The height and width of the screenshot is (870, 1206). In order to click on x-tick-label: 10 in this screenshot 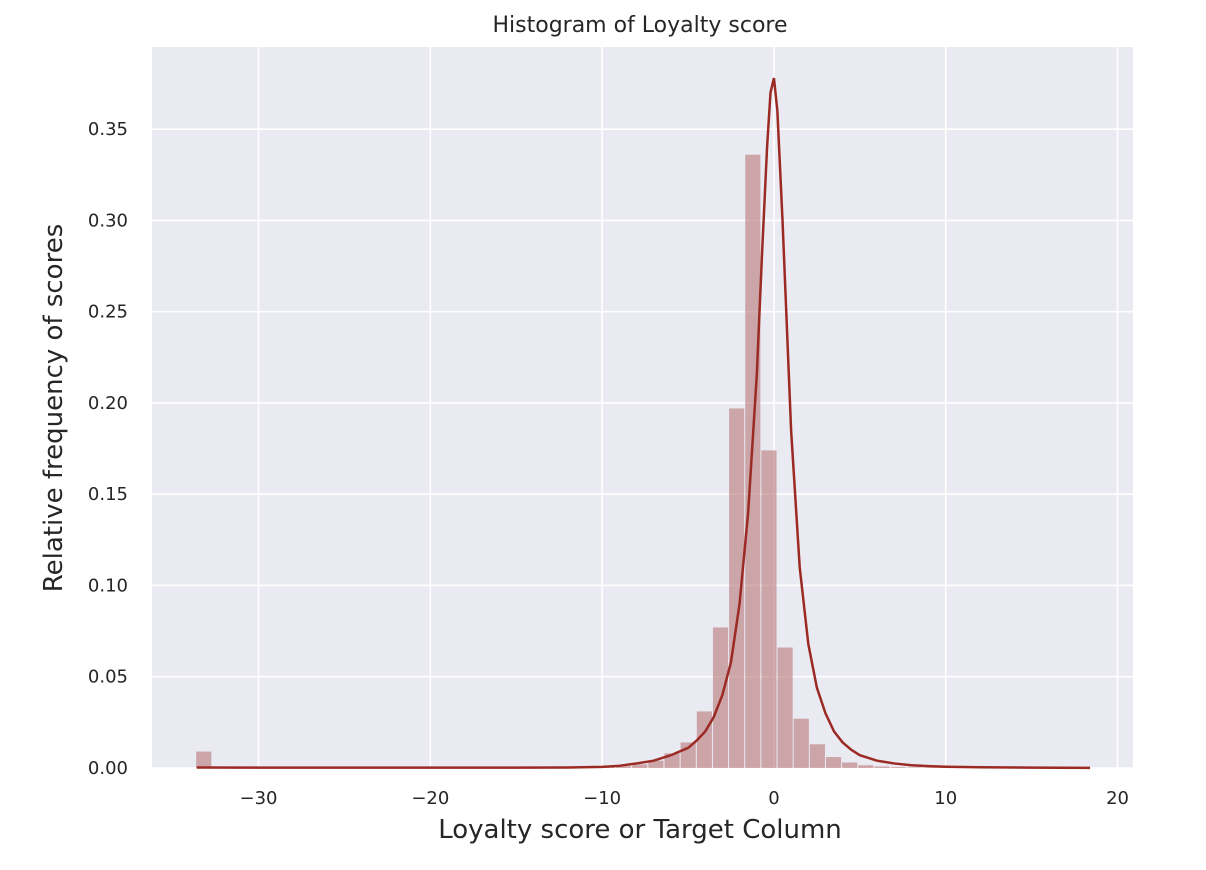, I will do `click(945, 798)`.